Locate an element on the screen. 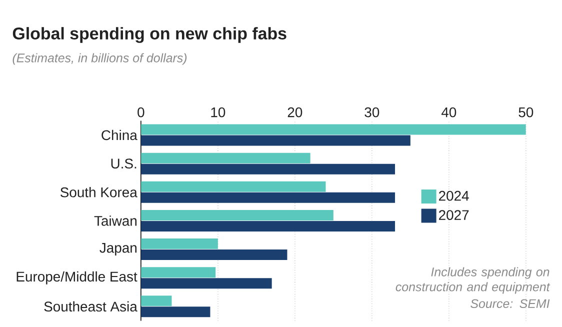 This screenshot has height=327, width=562. y-tick-label: China is located at coordinates (120, 135).